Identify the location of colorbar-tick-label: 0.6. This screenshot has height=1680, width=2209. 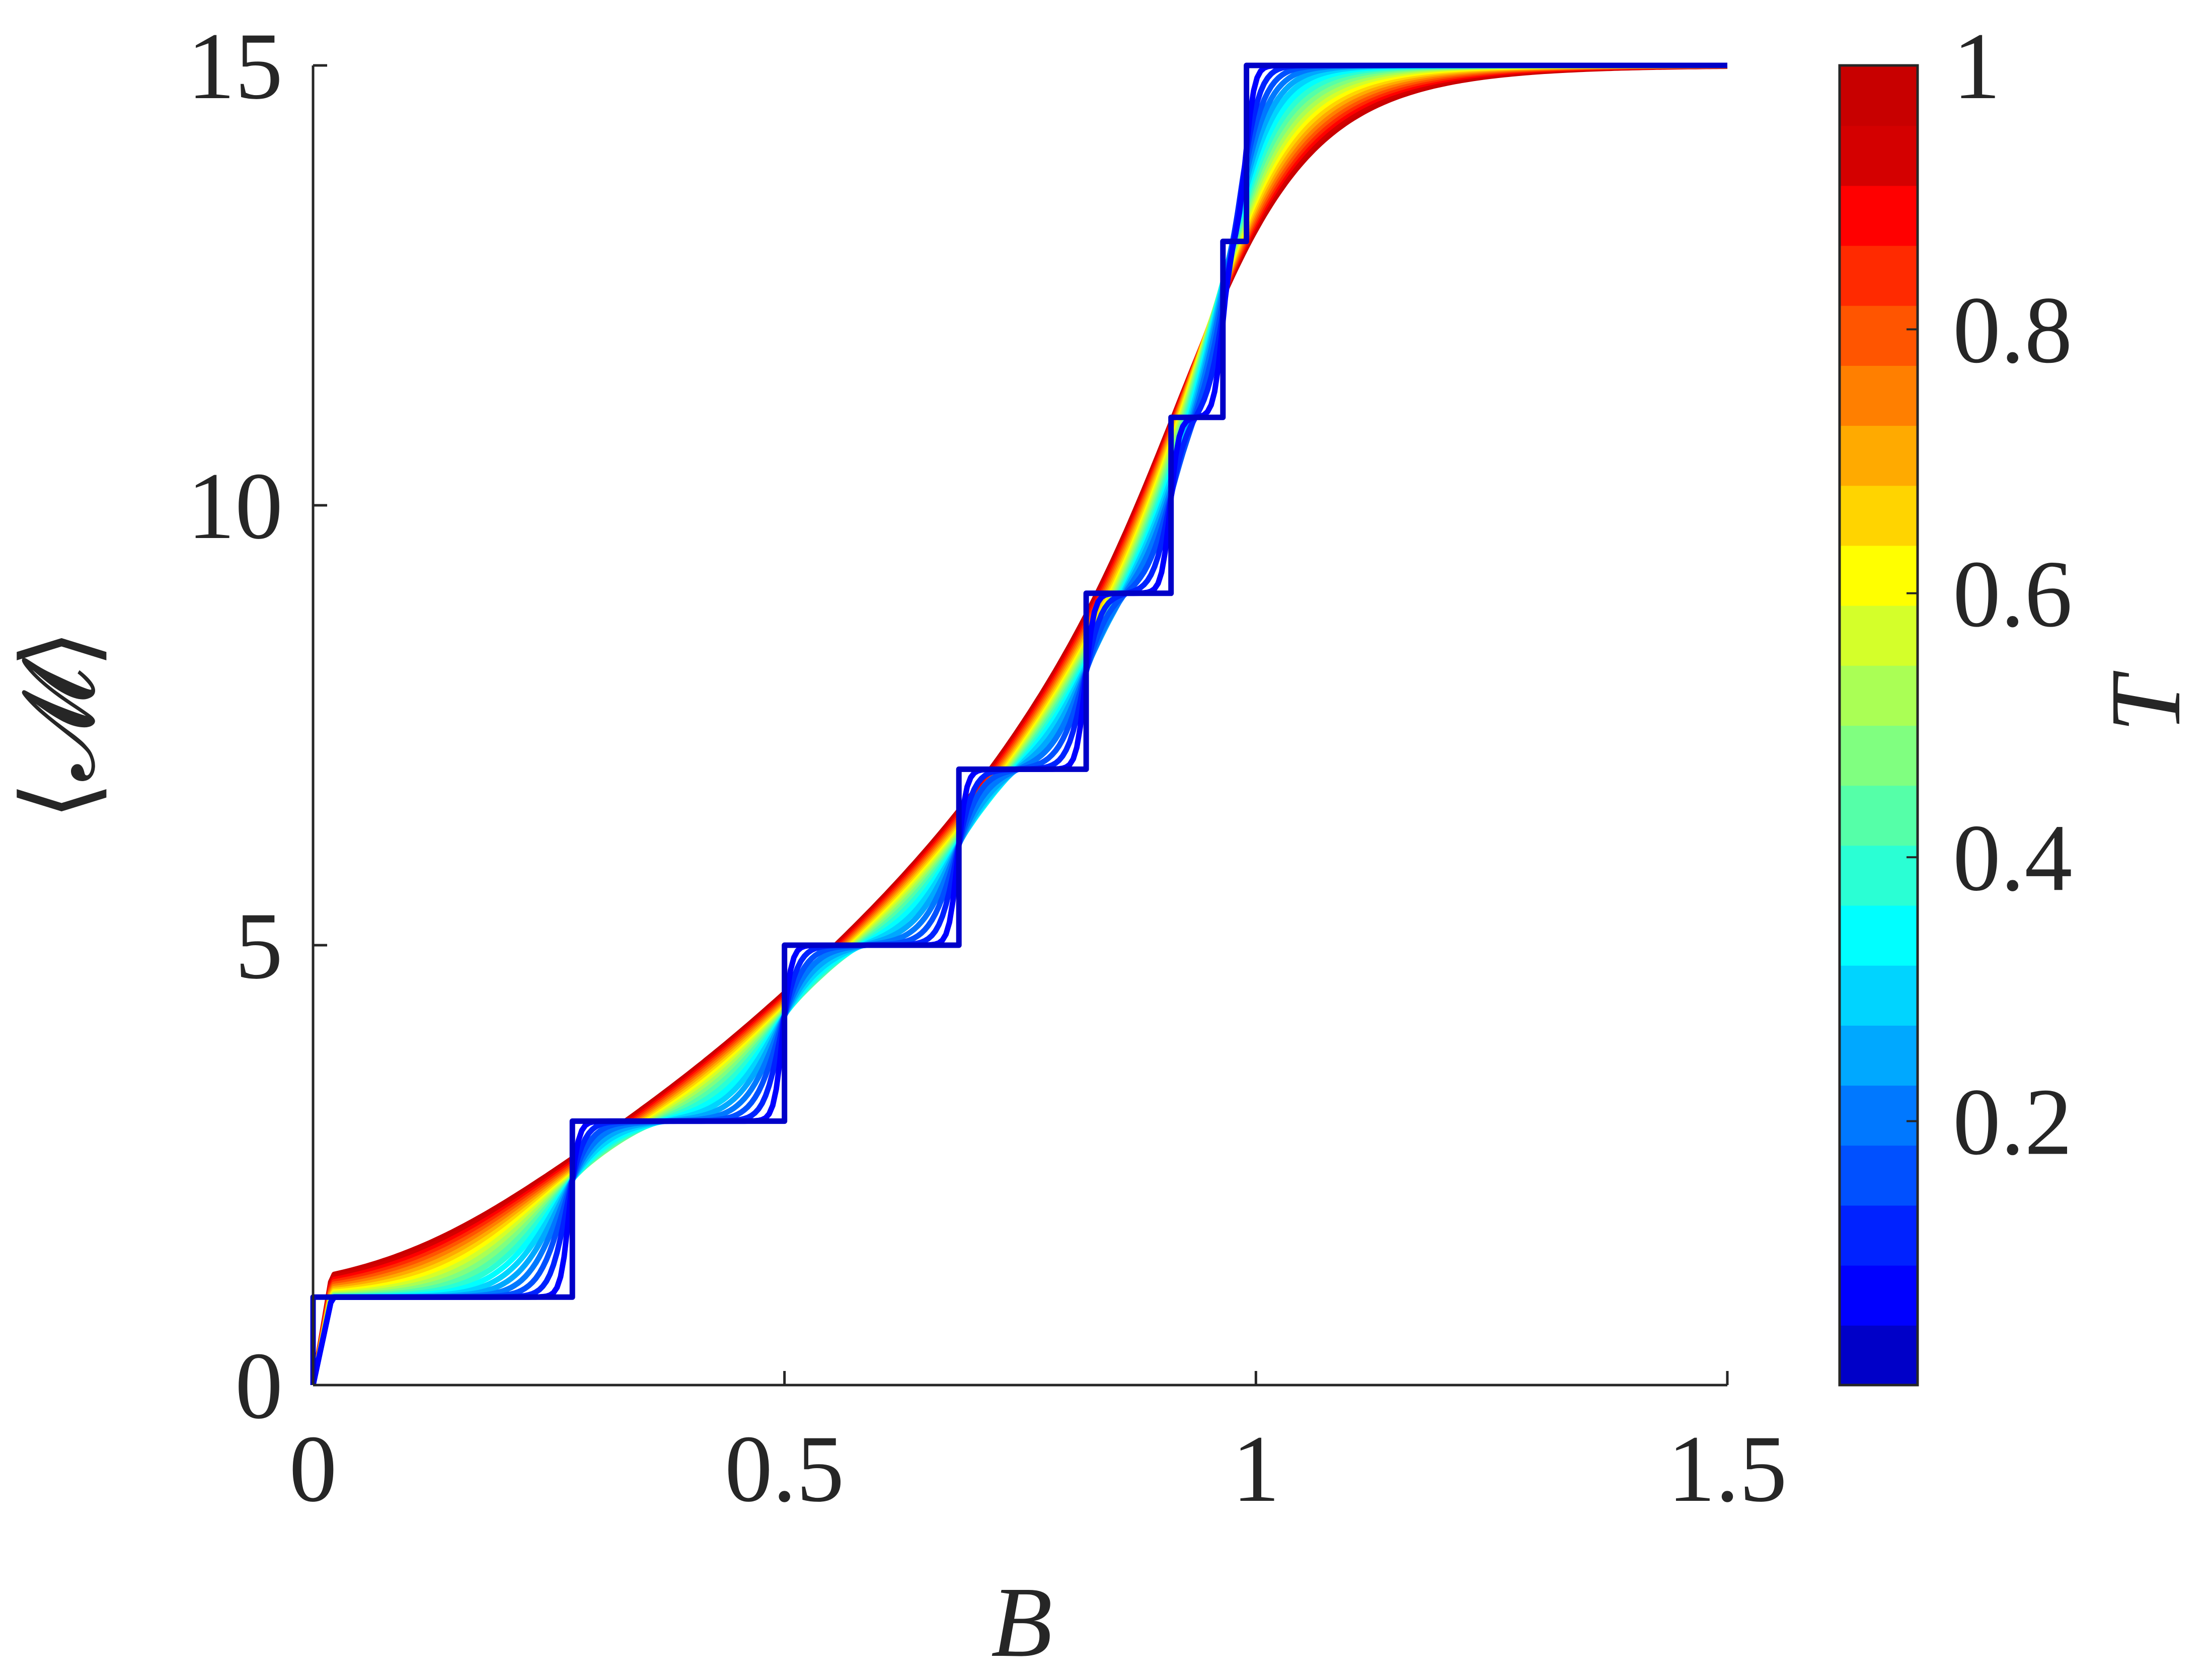
(2013, 594).